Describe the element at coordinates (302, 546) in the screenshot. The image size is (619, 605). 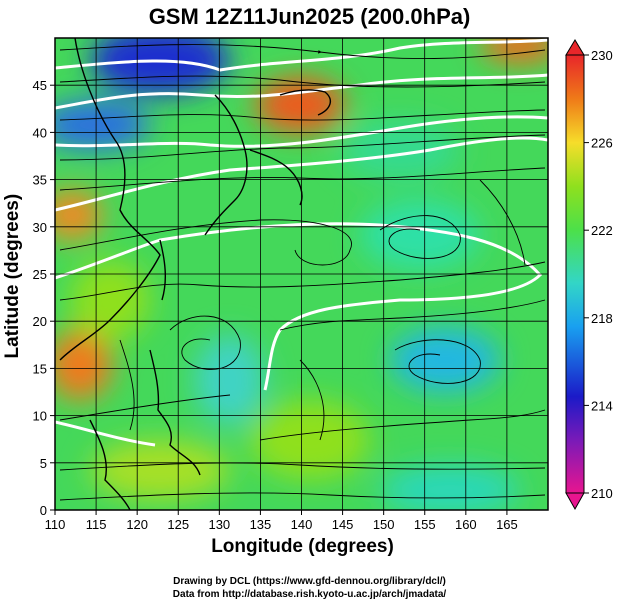
I see `x-axis-label: Longitude (degrees)` at that location.